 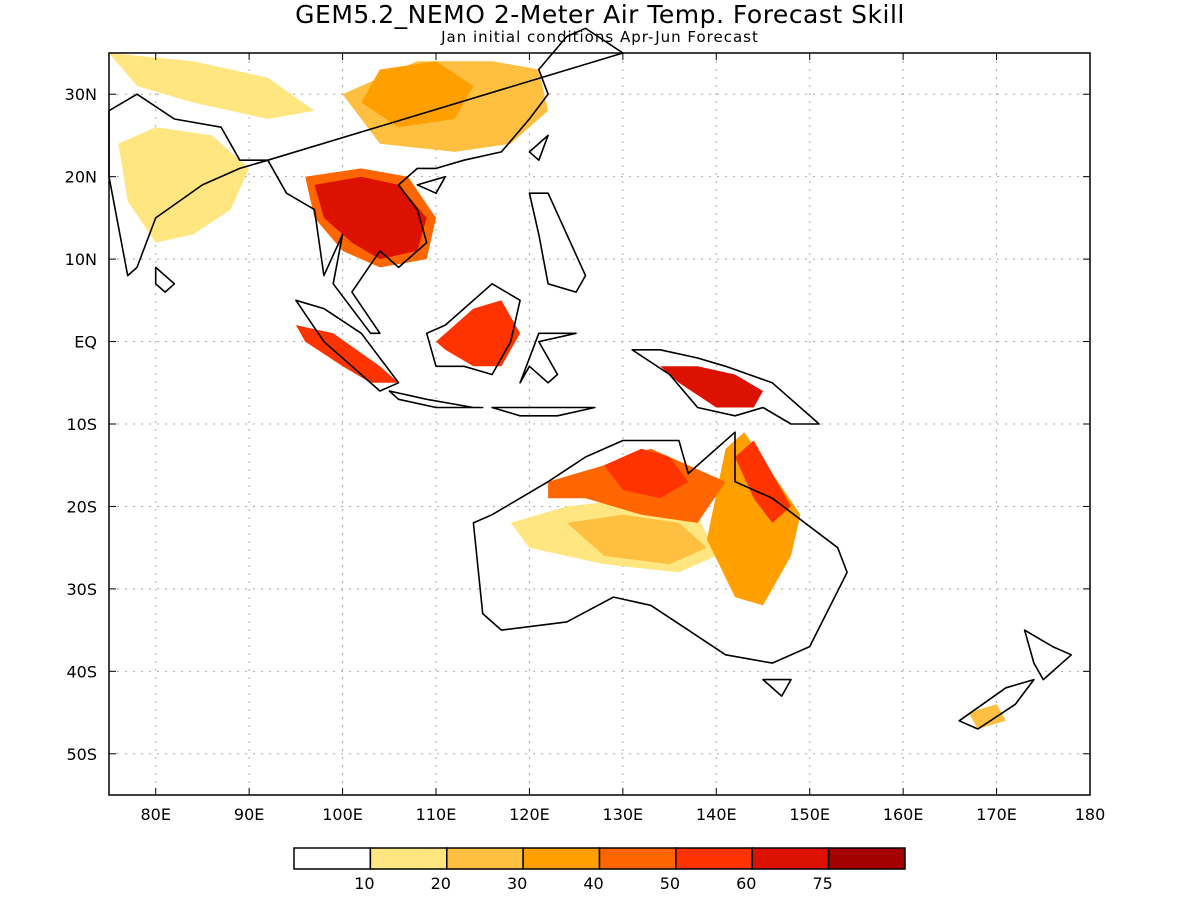 I want to click on lon-label: 110E, so click(x=436, y=814).